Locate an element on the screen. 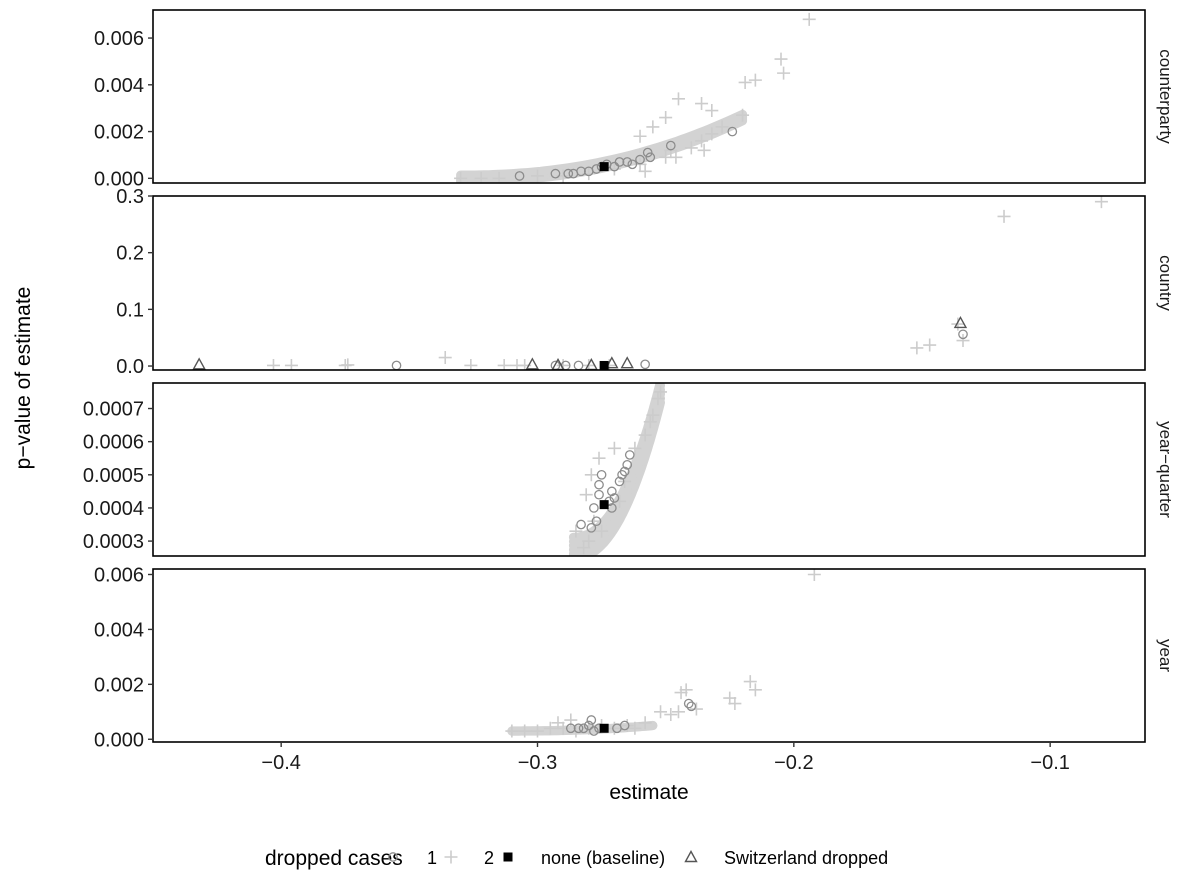 The width and height of the screenshot is (1181, 875). legend-entry: Switzerland dropped is located at coordinates (786, 858).